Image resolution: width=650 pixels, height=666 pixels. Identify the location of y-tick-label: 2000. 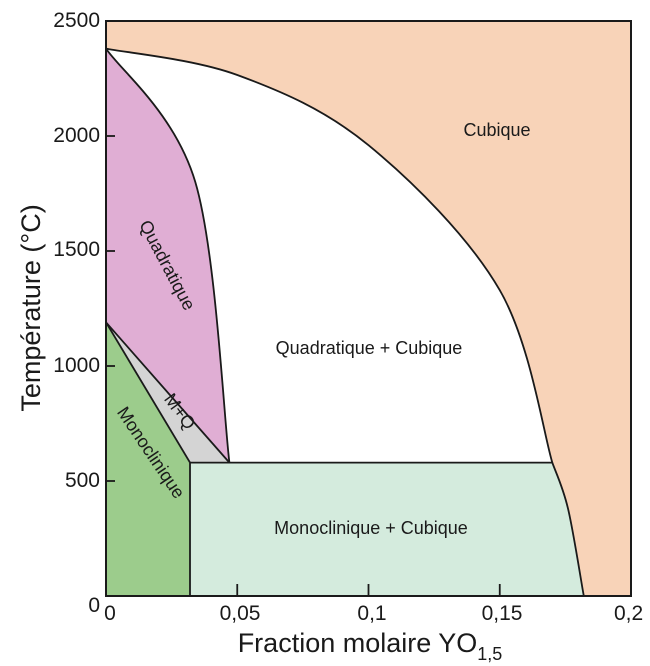
(76, 135).